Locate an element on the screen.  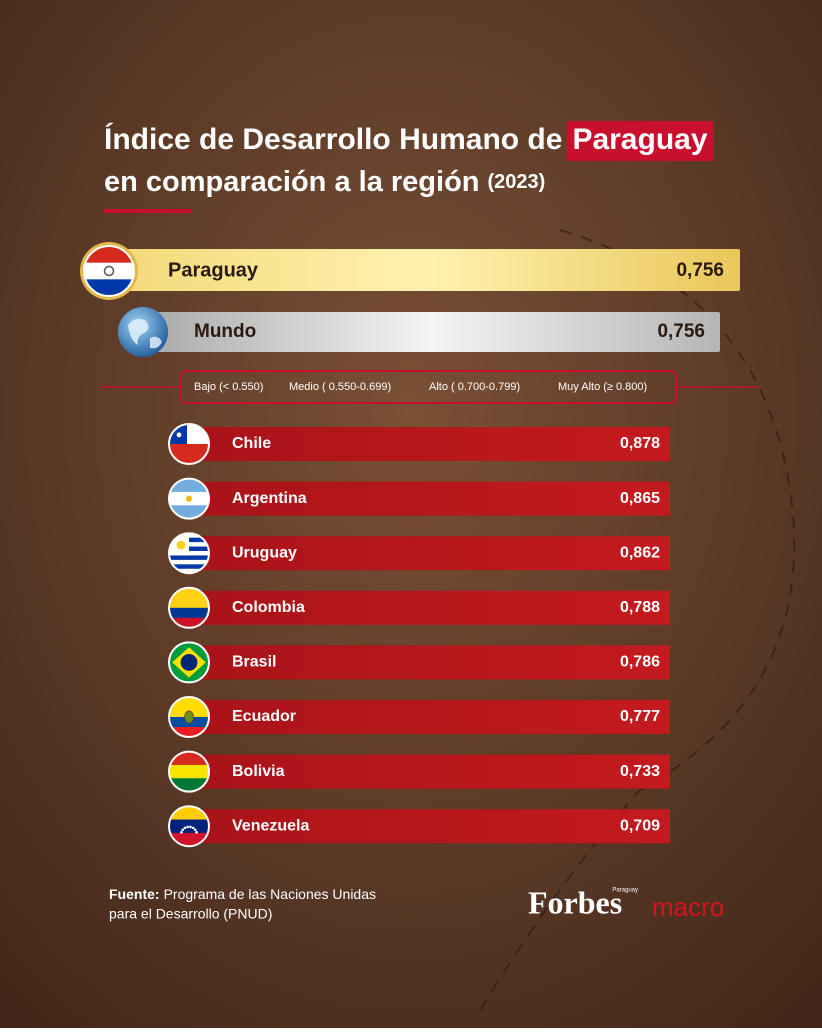
logo-sub: Paraguay is located at coordinates (625, 891).